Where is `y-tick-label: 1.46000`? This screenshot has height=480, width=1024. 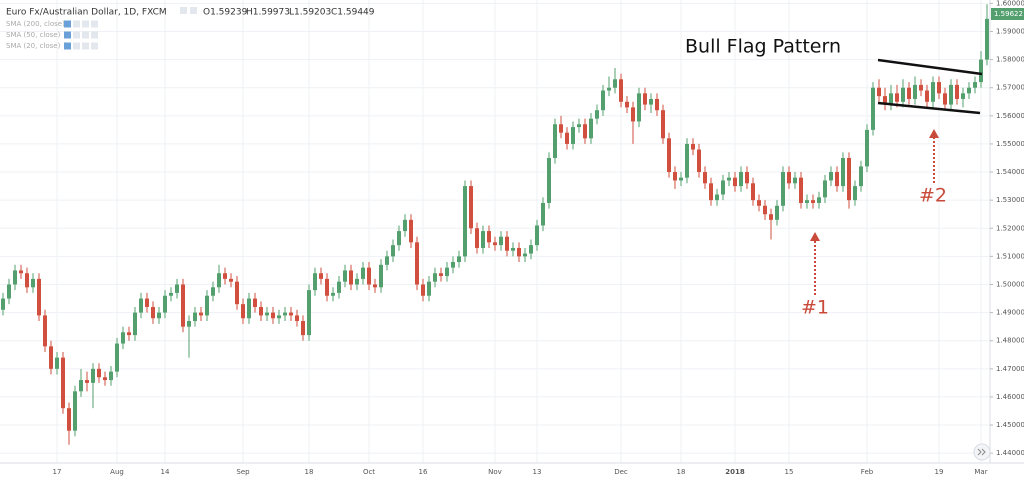
y-tick-label: 1.46000 is located at coordinates (1010, 397).